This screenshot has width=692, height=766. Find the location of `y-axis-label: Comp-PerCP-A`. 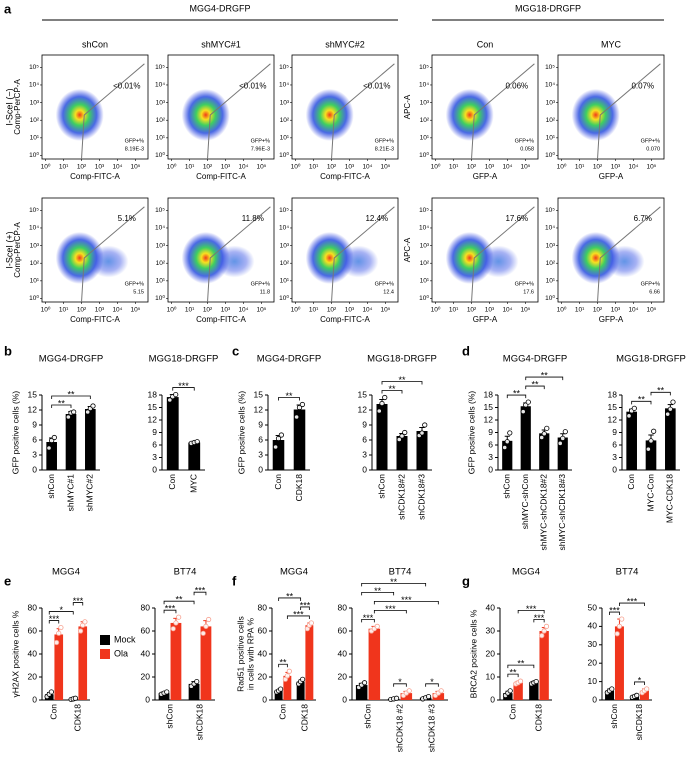

y-axis-label: Comp-PerCP-A is located at coordinates (17, 107).